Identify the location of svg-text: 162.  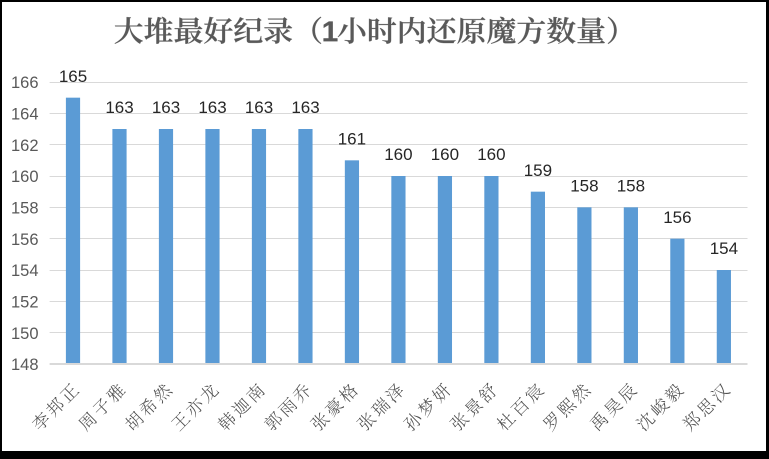
(25, 146).